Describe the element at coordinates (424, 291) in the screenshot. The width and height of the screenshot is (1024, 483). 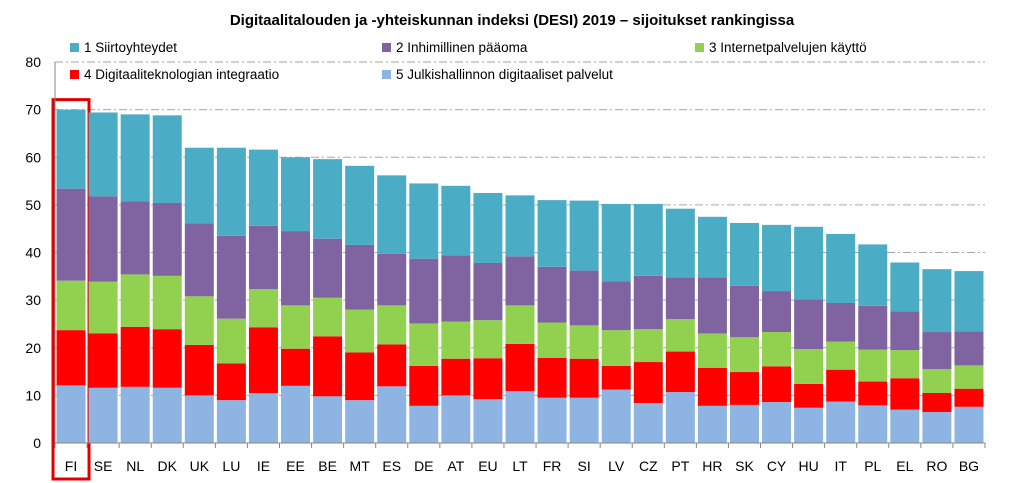
I see `bar-segment-DE-s4` at that location.